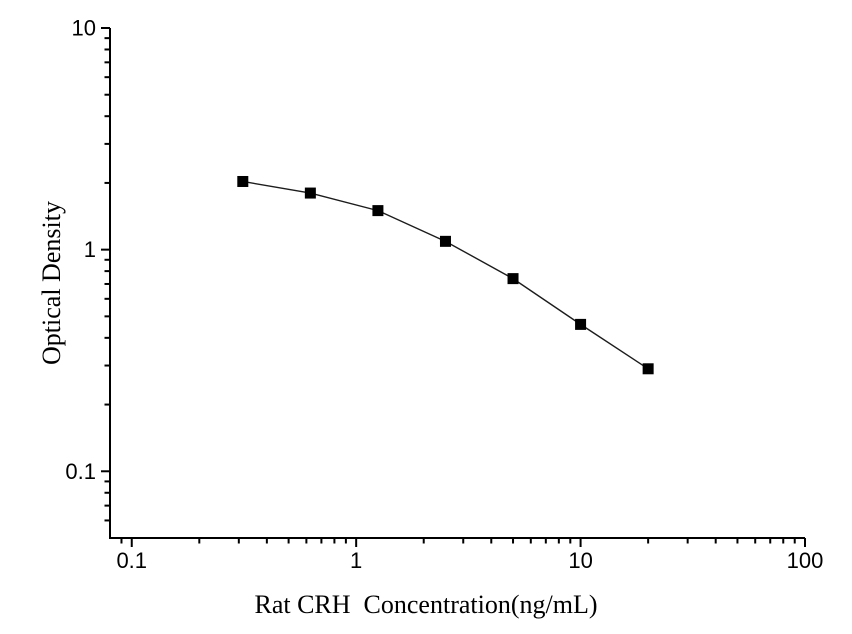  Describe the element at coordinates (84, 28) in the screenshot. I see `y-tick-label: 10` at that location.